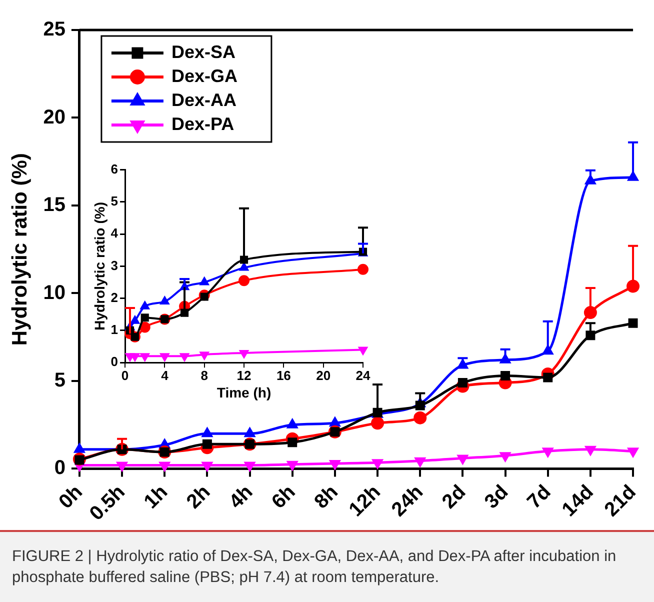 The image size is (654, 602). I want to click on x-tick-label: 21d, so click(620, 501).